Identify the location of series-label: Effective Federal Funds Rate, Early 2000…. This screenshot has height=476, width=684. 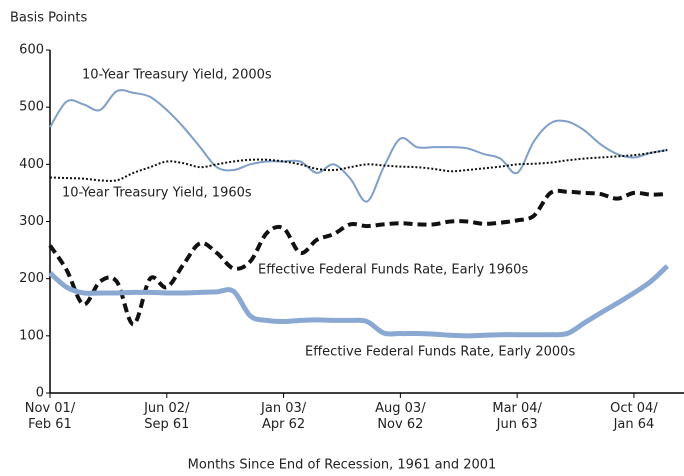
(440, 352).